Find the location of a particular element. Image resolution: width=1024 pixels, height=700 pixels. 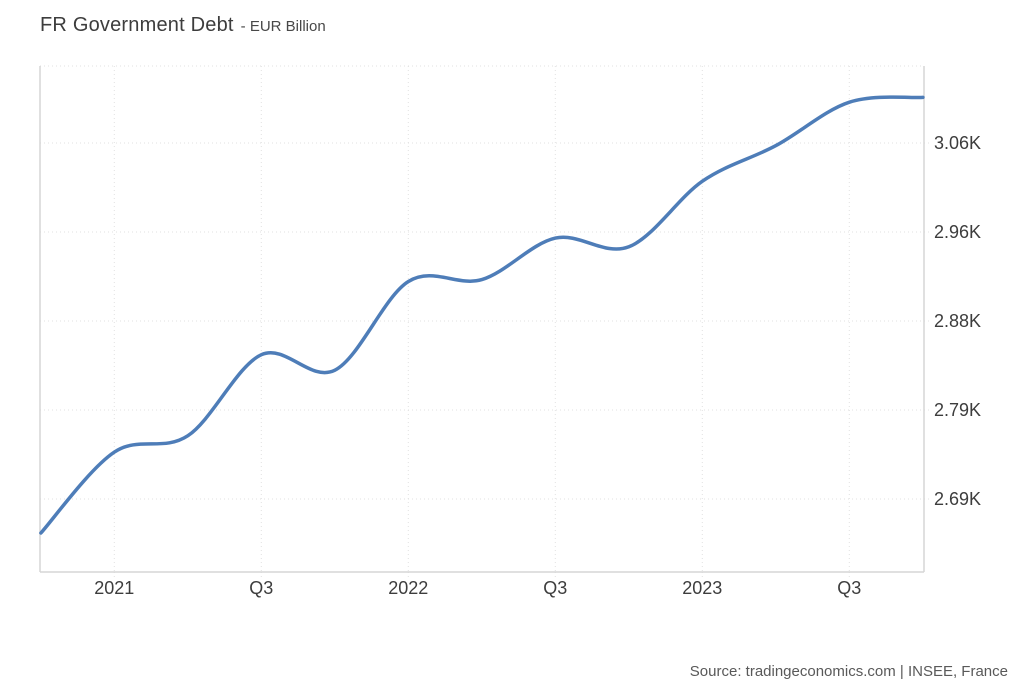

y-axis-label: 2.69K is located at coordinates (958, 499).